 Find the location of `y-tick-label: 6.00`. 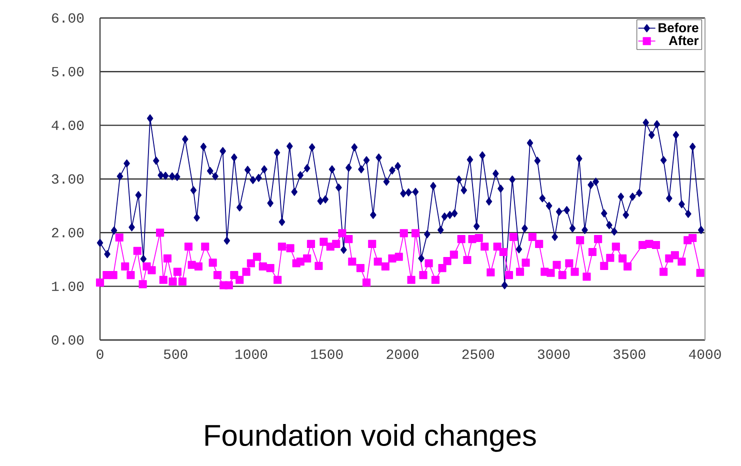

y-tick-label: 6.00 is located at coordinates (68, 18).